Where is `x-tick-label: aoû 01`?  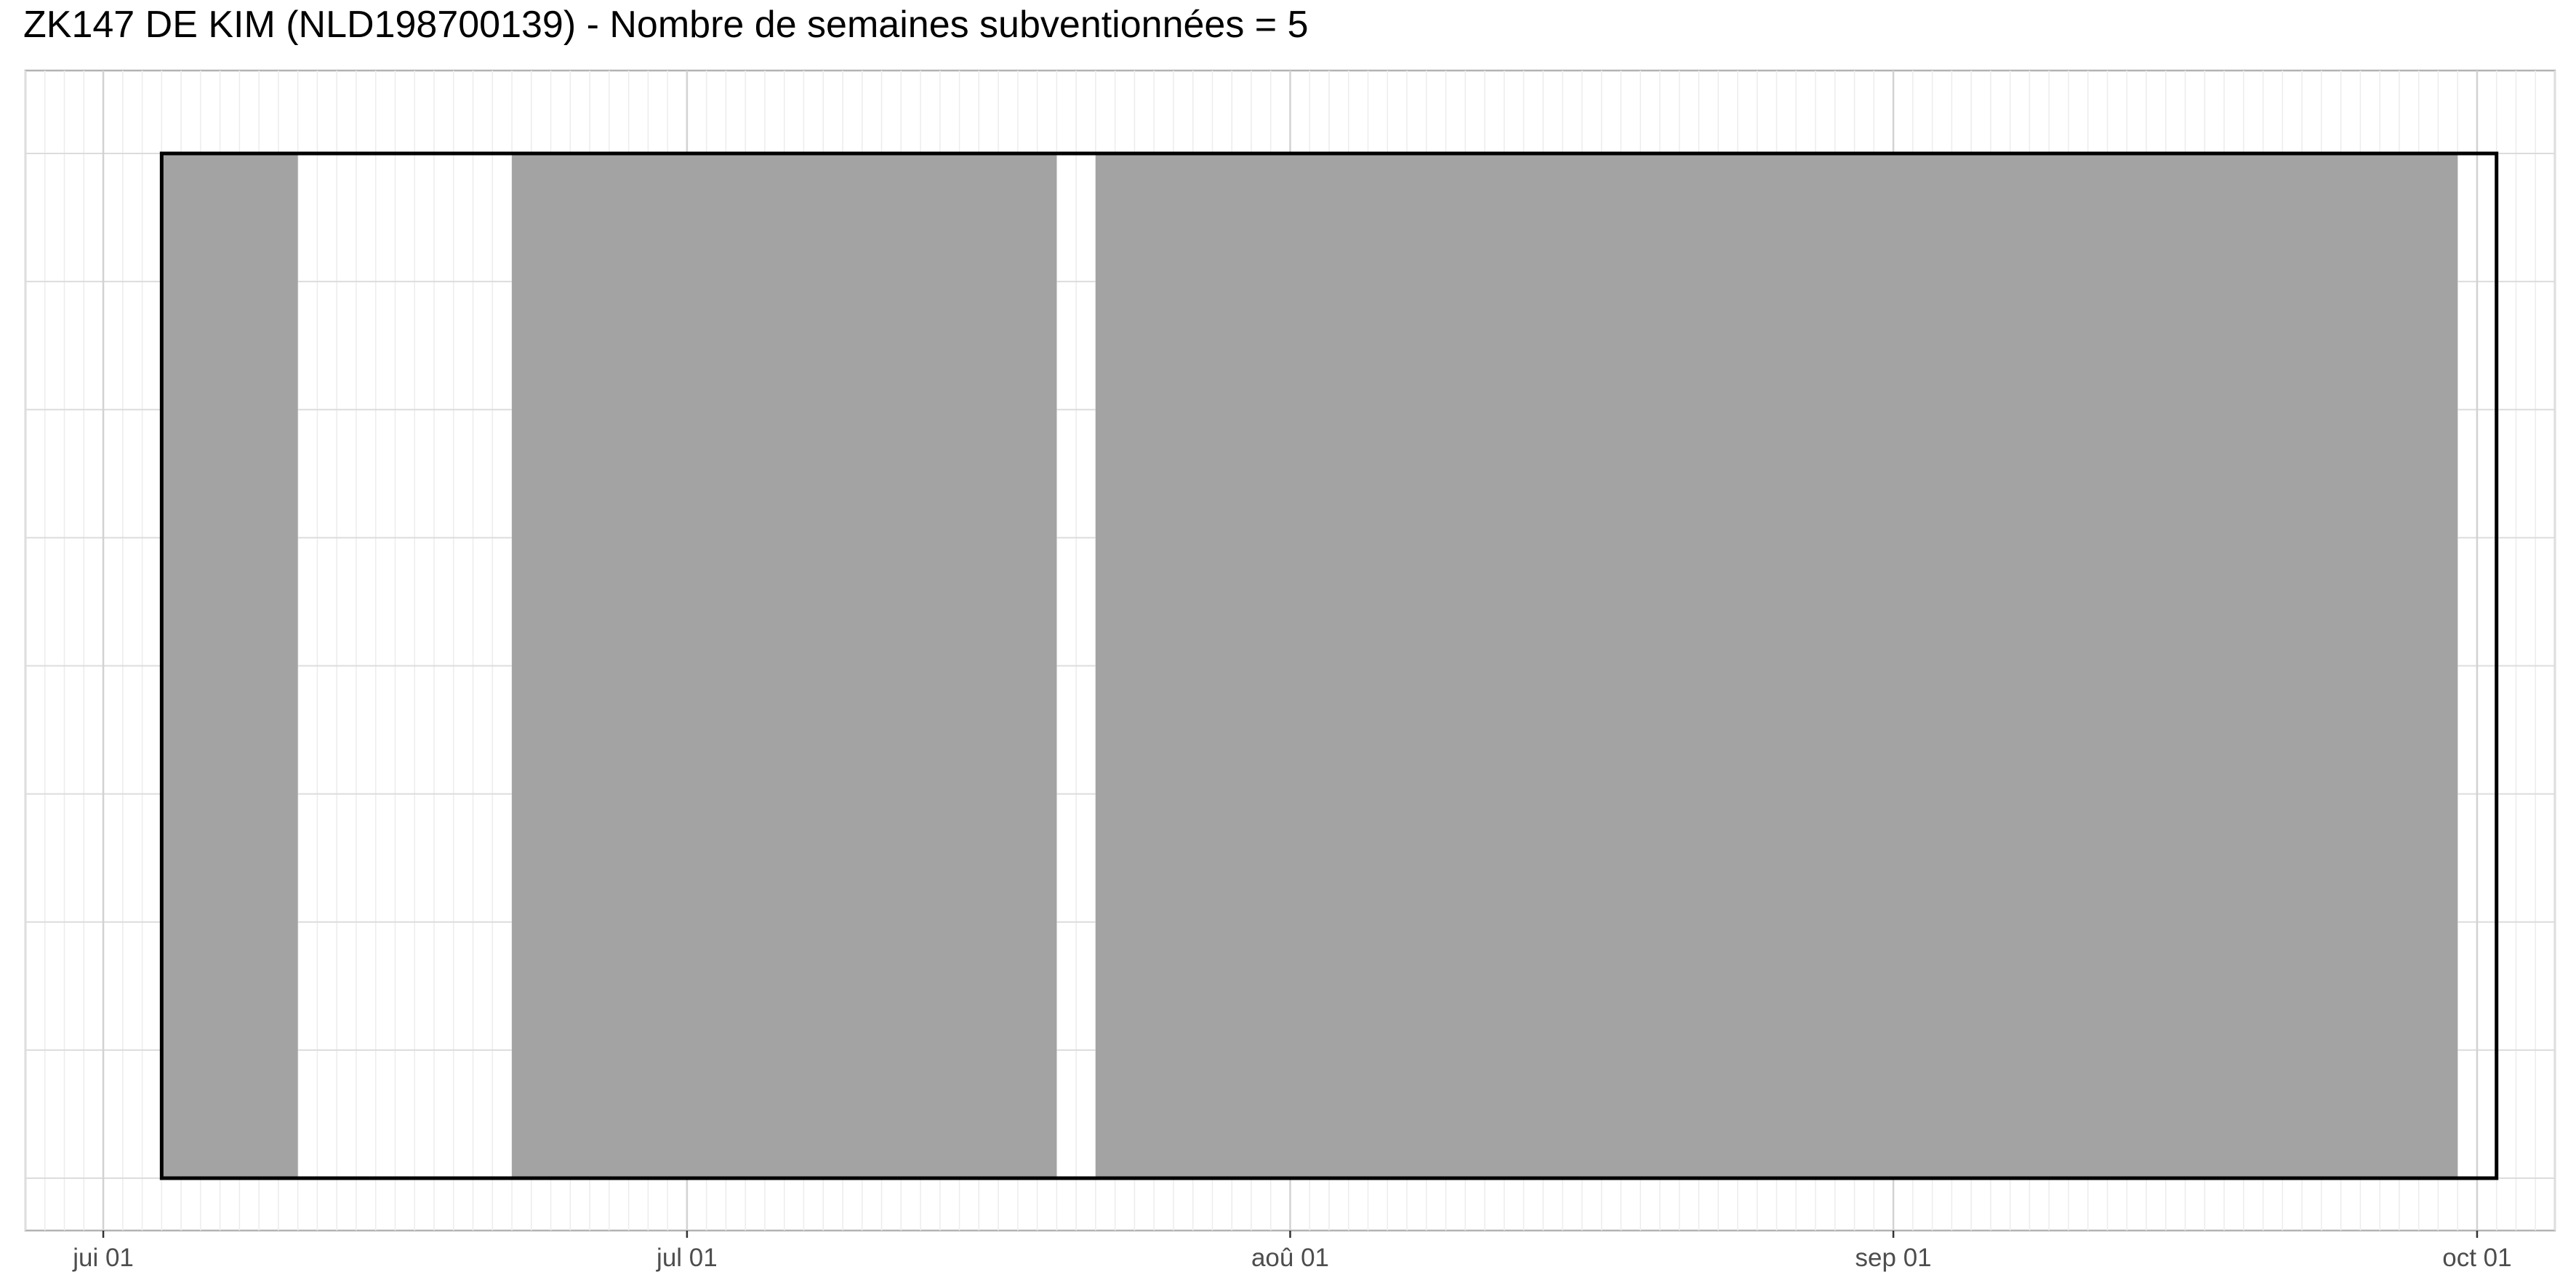
x-tick-label: aoû 01 is located at coordinates (1290, 1258).